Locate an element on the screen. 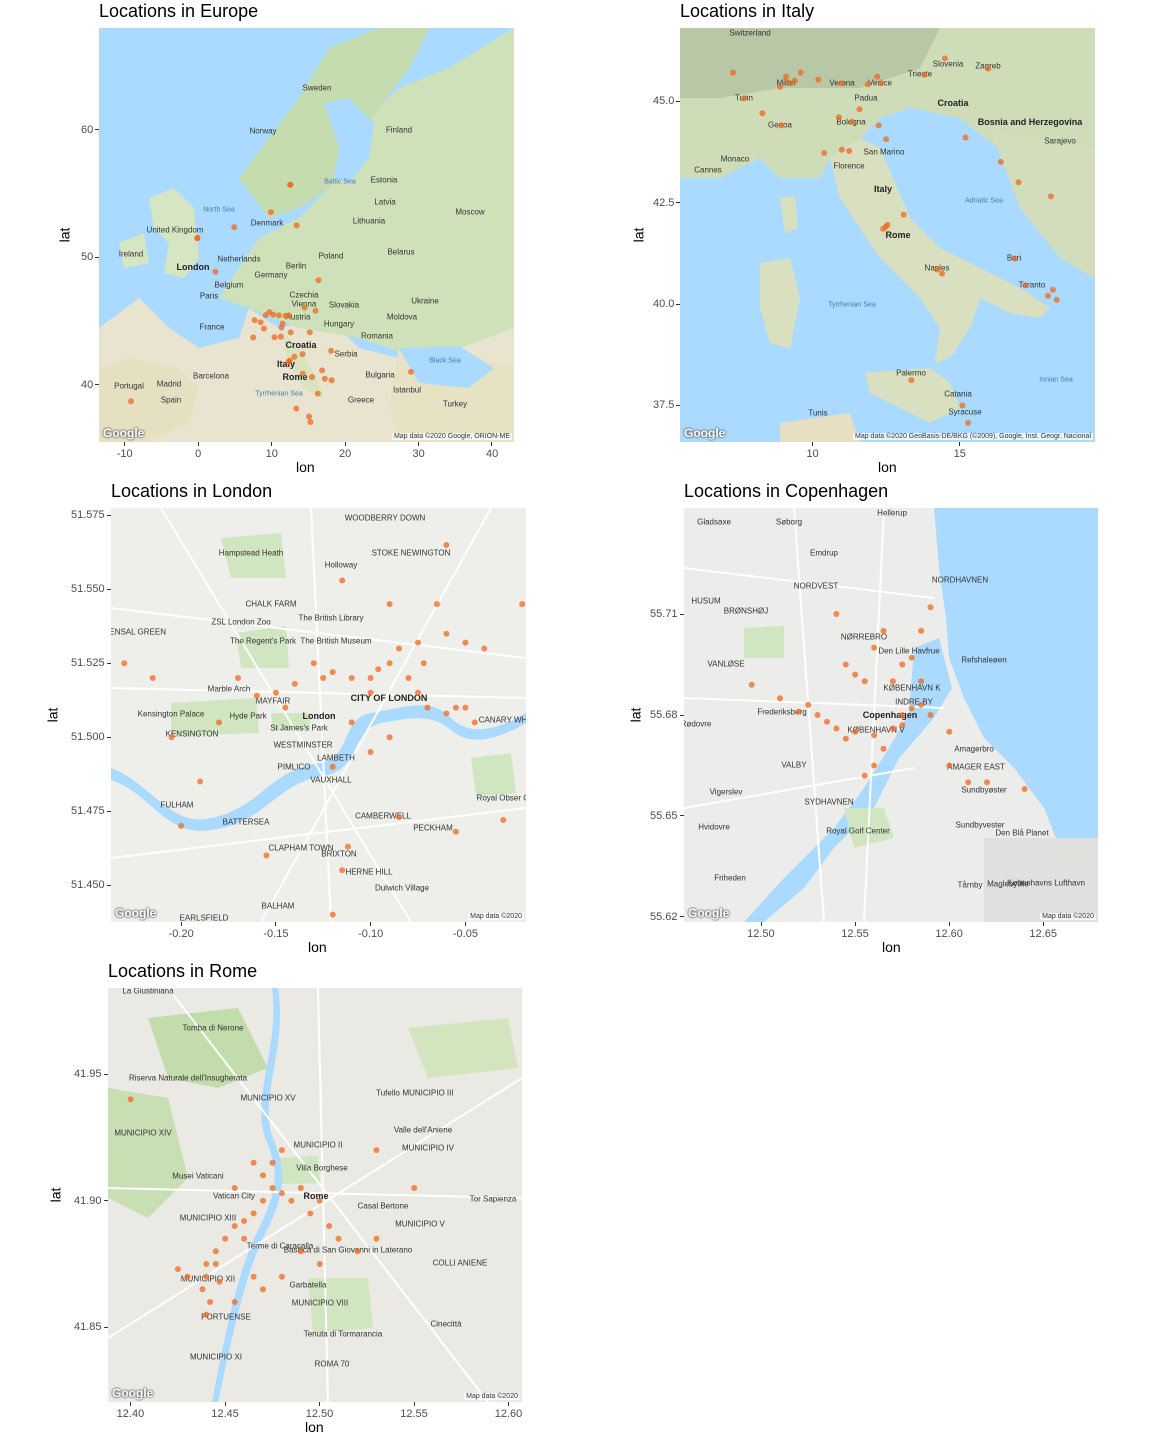  place-label: WOODBERRY DOWN is located at coordinates (385, 518).